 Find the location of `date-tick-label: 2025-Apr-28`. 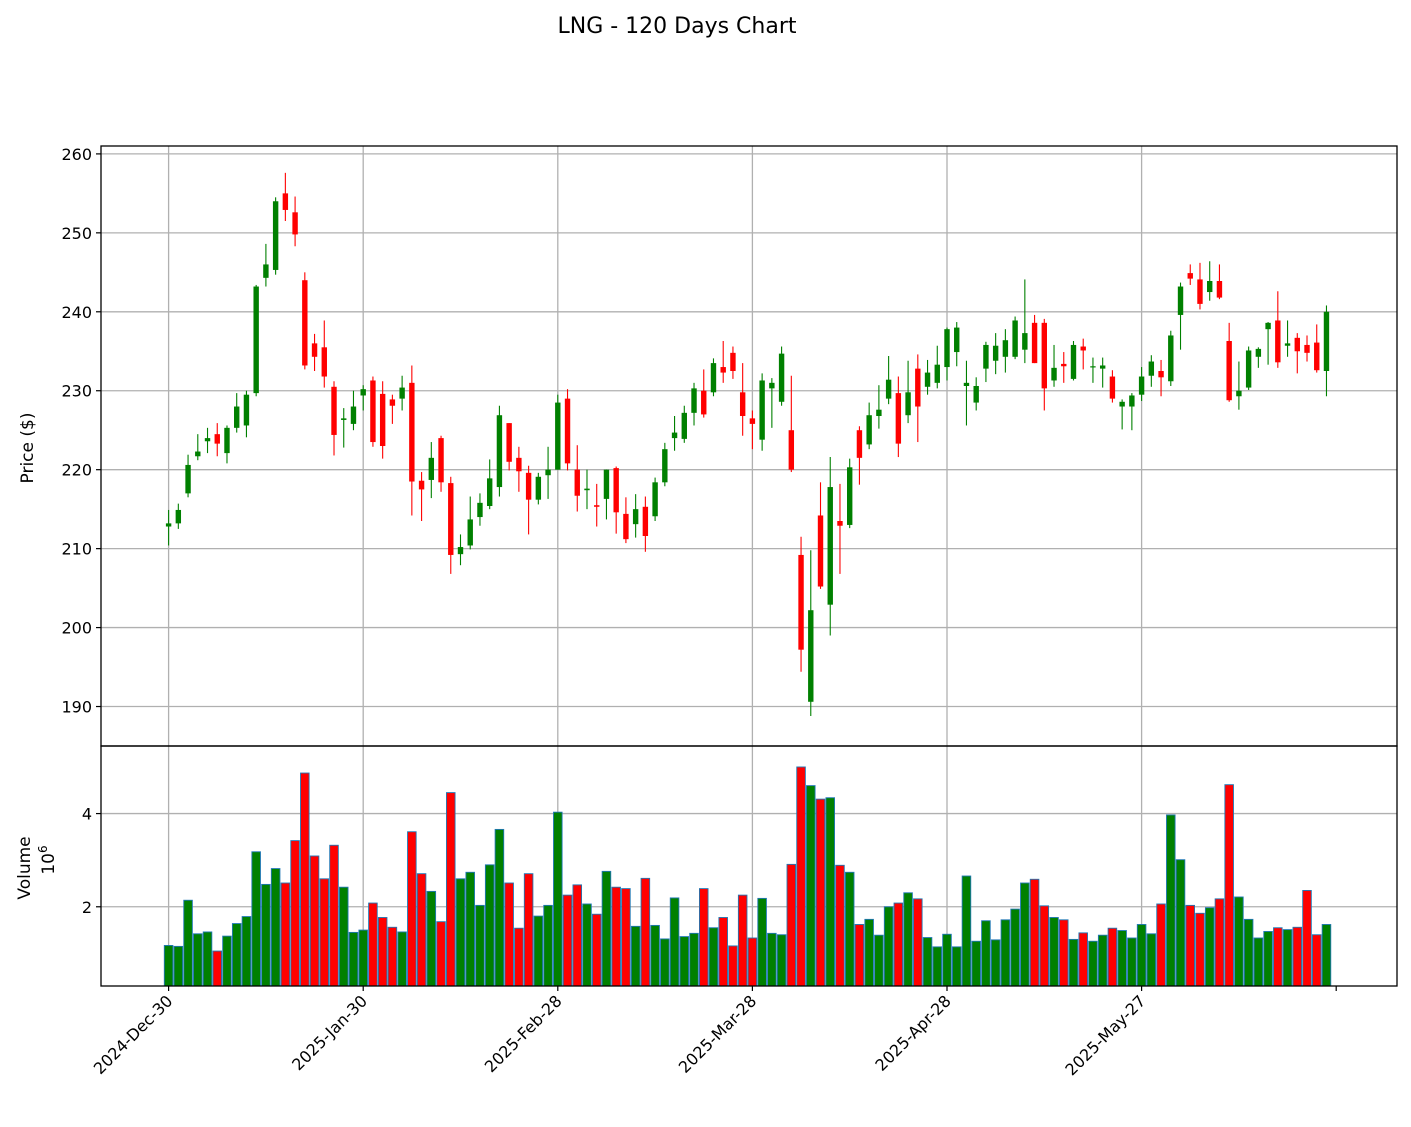

date-tick-label: 2025-Apr-28 is located at coordinates (912, 1032).